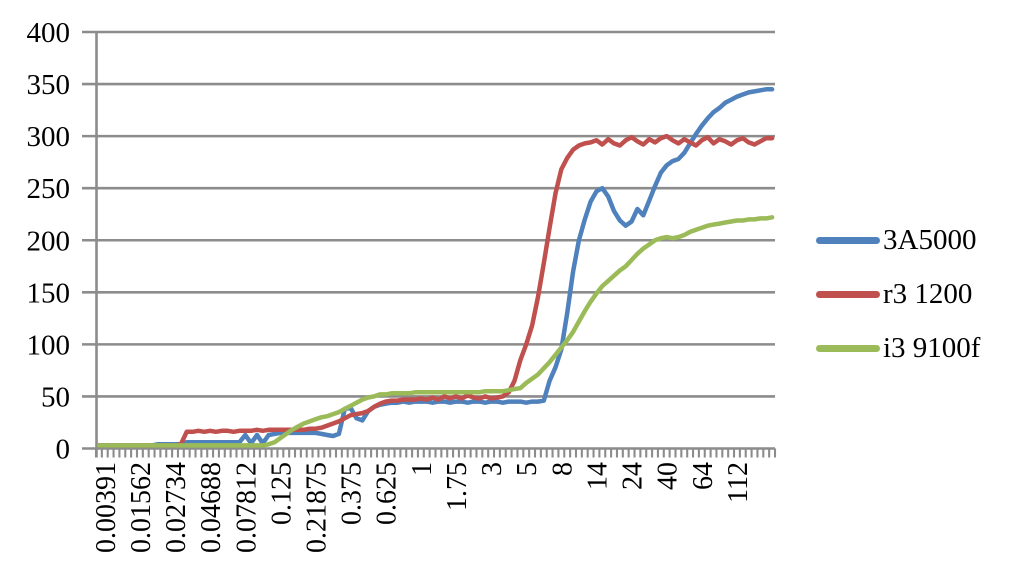 Image resolution: width=1023 pixels, height=585 pixels. Describe the element at coordinates (63, 450) in the screenshot. I see `y-axis-label: 0` at that location.